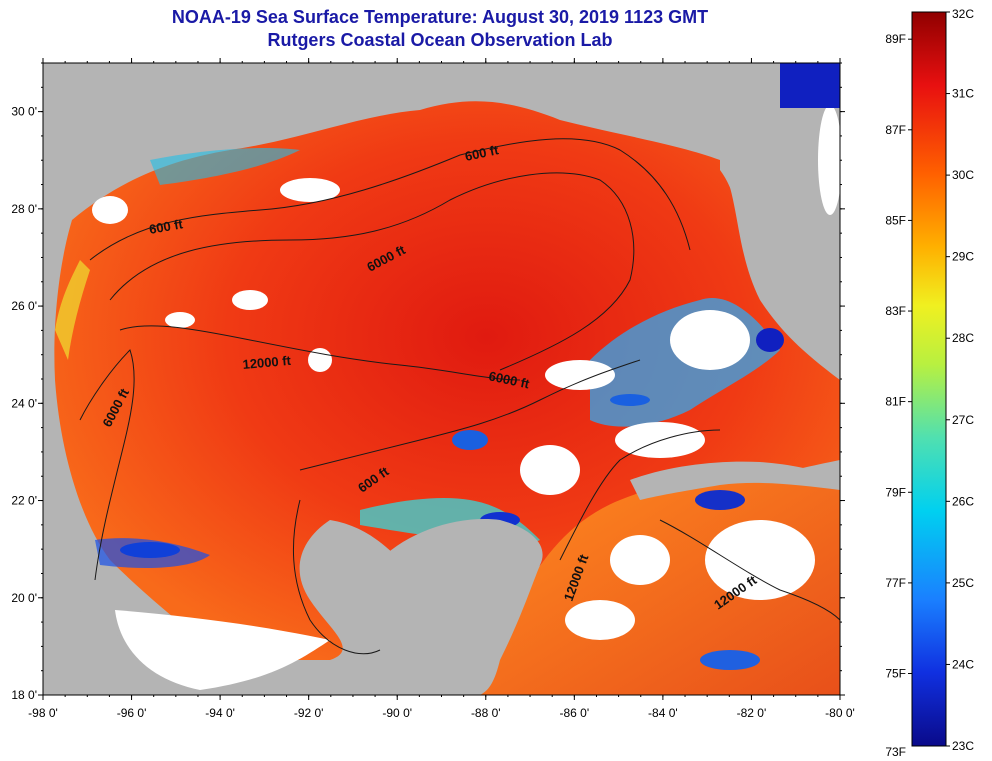 Image resolution: width=992 pixels, height=761 pixels. Describe the element at coordinates (72, 310) in the screenshot. I see `cool-band-yellow-west` at that location.